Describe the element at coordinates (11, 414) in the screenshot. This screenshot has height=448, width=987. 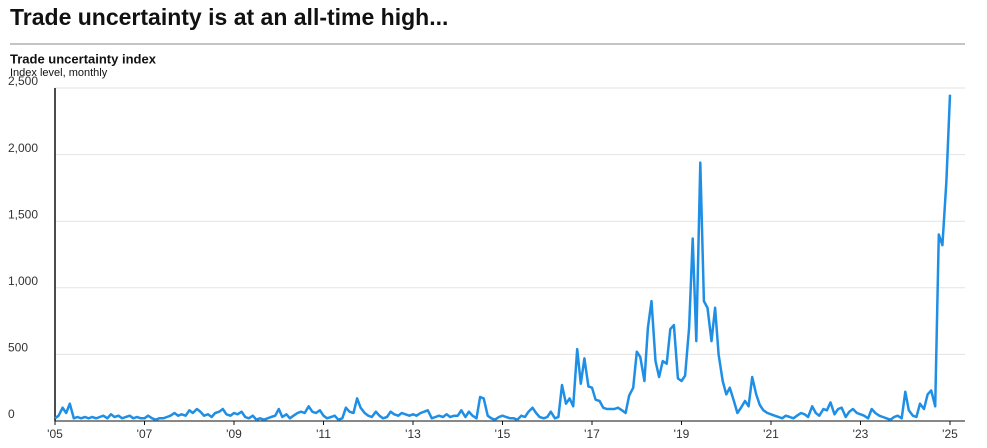
I see `y-tick-label: 0` at that location.